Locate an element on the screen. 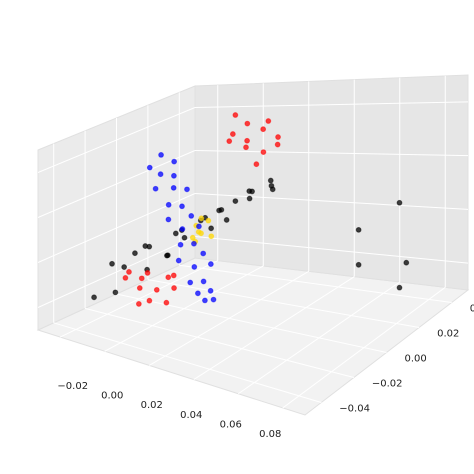 This screenshot has height=474, width=474. x-tick-label: −0.02 is located at coordinates (72, 386).